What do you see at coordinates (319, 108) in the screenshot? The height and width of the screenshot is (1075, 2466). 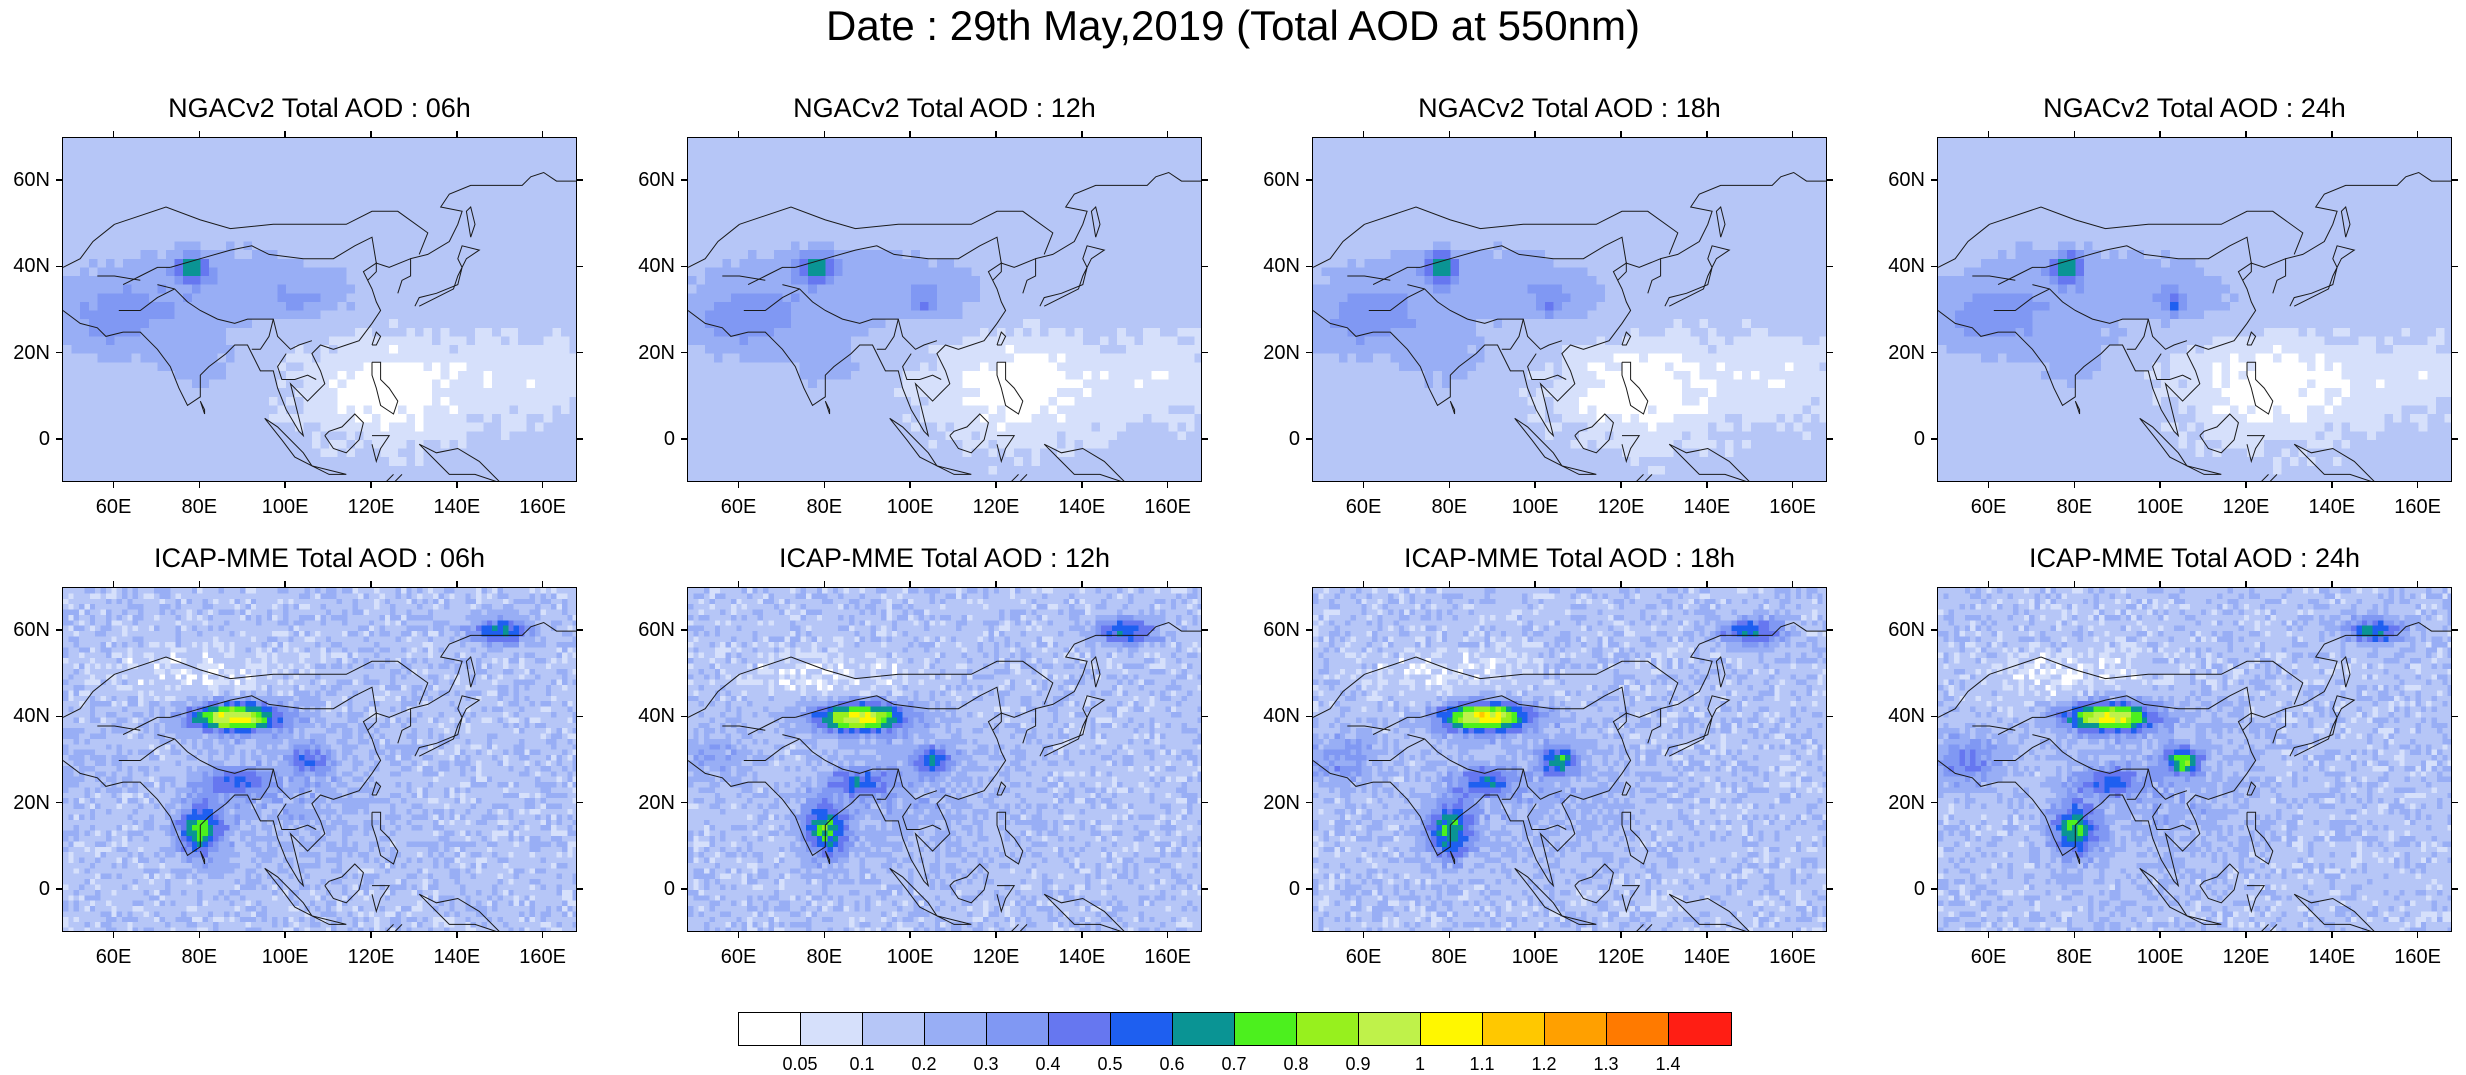 I see `panel-title: NGACv2 Total AOD : 06h` at bounding box center [319, 108].